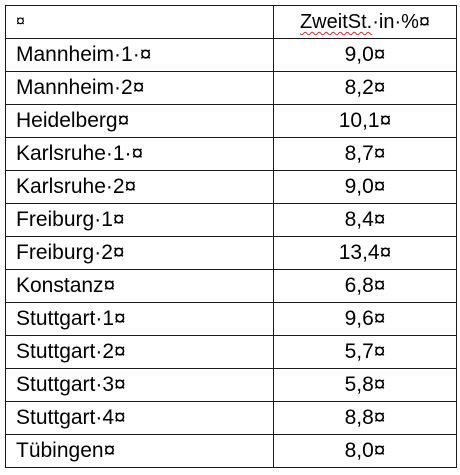 The height and width of the screenshot is (475, 460). I want to click on value-cell: 6,8¤, so click(365, 286).